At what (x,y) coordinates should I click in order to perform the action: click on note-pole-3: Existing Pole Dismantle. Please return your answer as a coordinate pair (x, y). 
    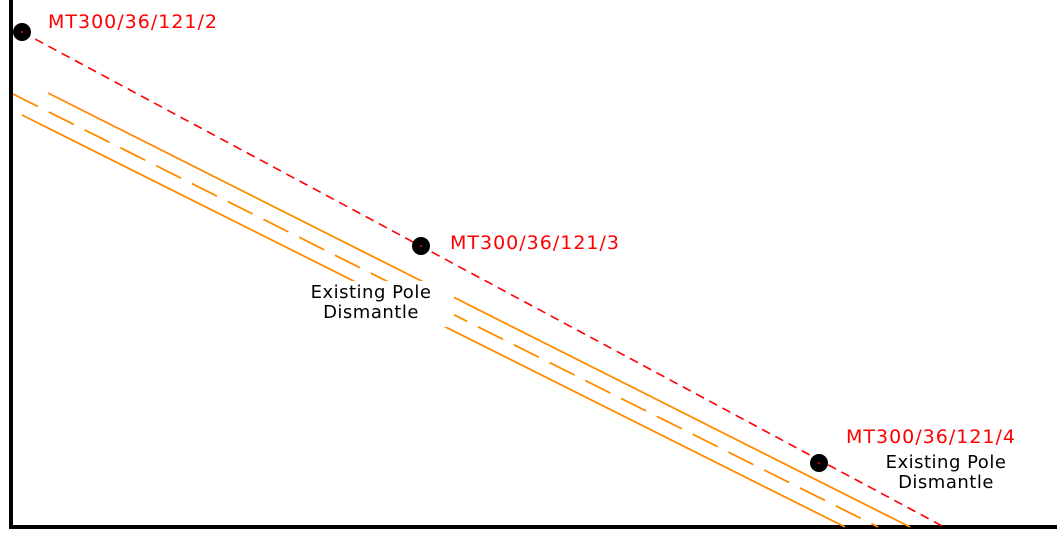
    Looking at the image, I should click on (946, 472).